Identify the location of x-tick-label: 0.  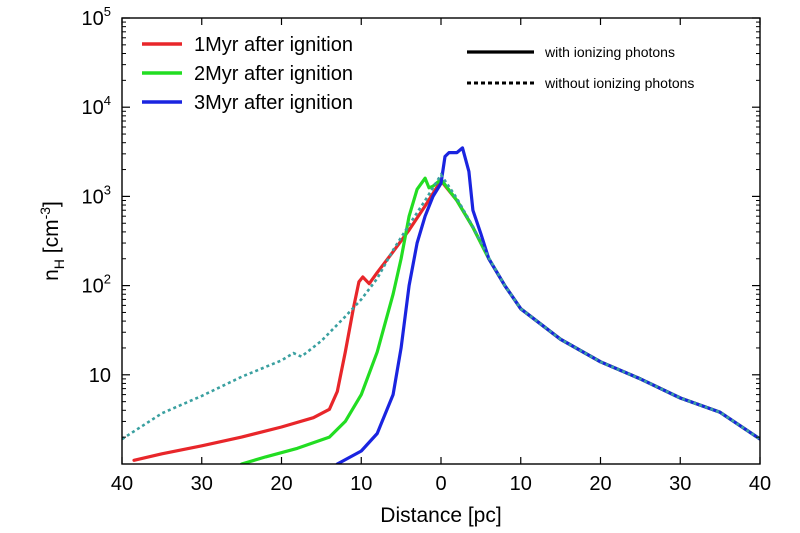
(440, 484).